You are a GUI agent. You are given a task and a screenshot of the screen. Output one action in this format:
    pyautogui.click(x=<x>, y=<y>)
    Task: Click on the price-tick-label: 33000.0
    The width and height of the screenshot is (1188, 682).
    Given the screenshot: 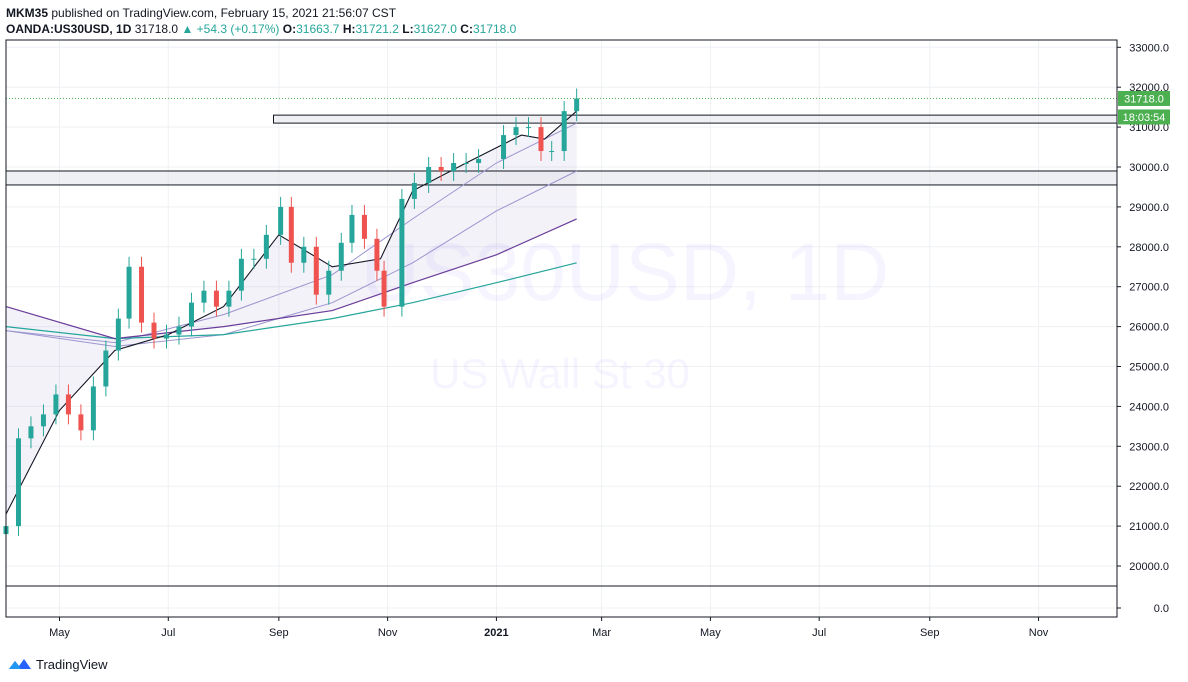 What is the action you would take?
    pyautogui.click(x=1149, y=48)
    